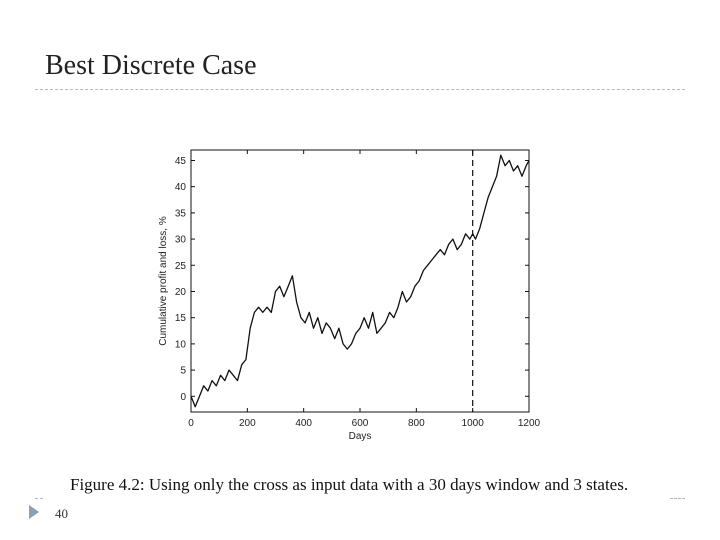 The height and width of the screenshot is (540, 720). What do you see at coordinates (360, 436) in the screenshot?
I see `x-axis-label: Days` at bounding box center [360, 436].